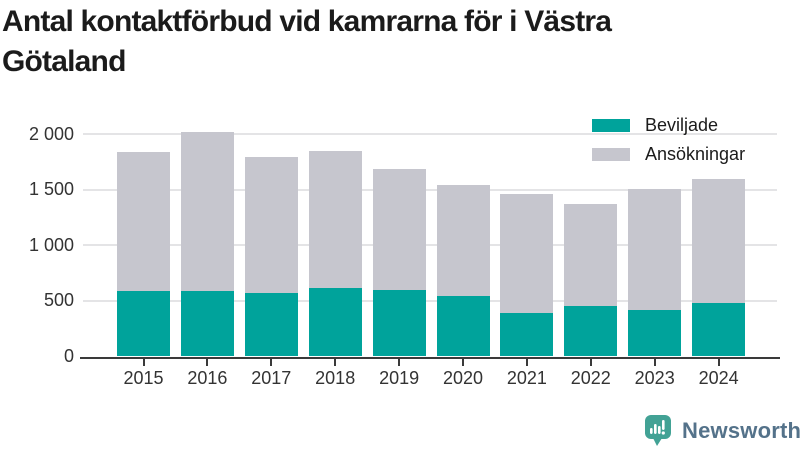 The height and width of the screenshot is (450, 800). What do you see at coordinates (718, 378) in the screenshot?
I see `x-axis-label-2024: 2024` at bounding box center [718, 378].